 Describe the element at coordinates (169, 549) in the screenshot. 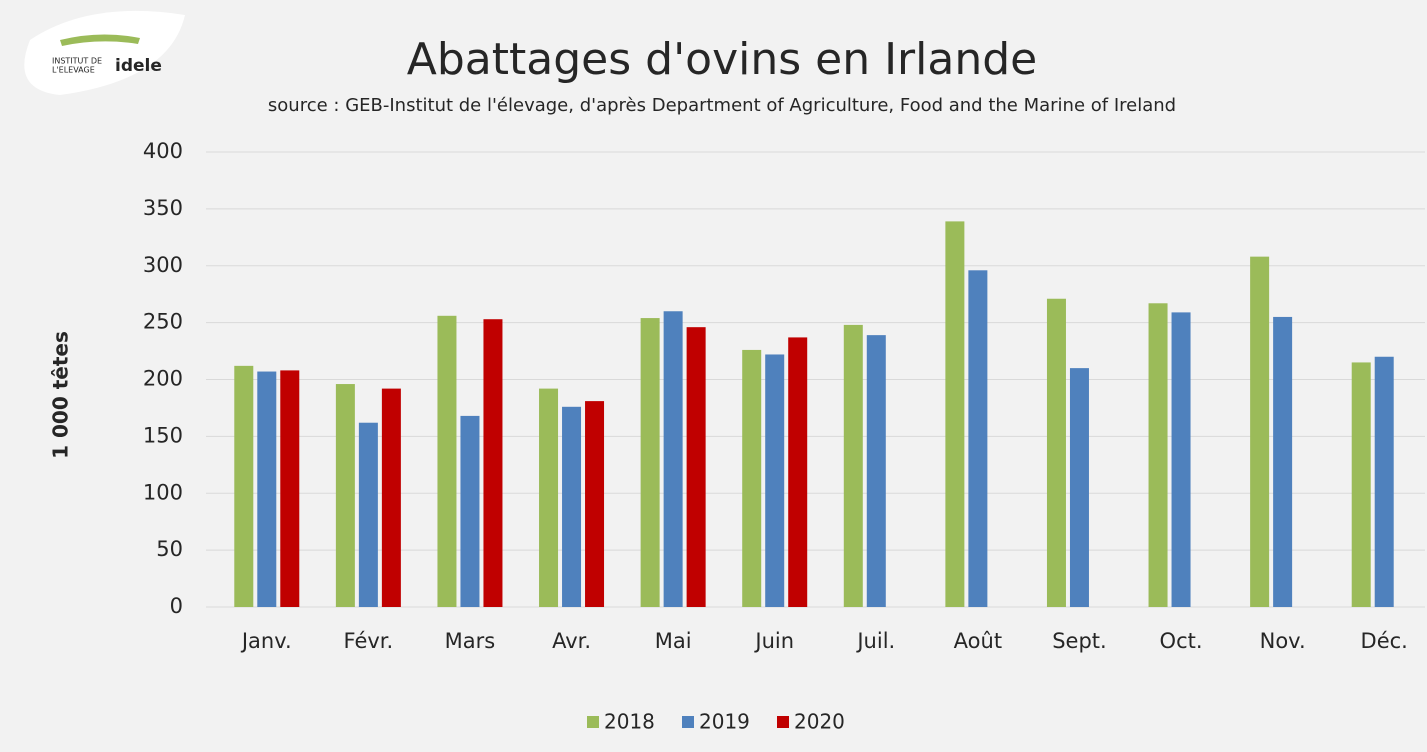

I see `y-tick-label: 50` at that location.